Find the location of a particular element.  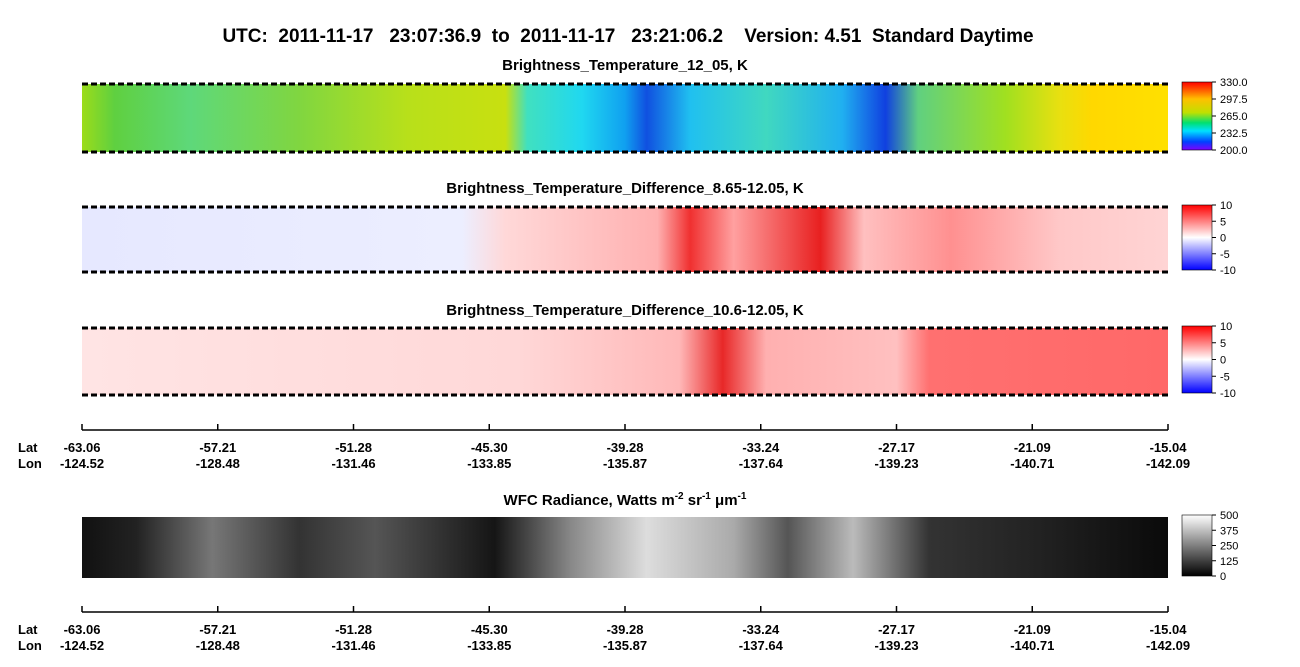

panel-title: WFC Radiance, Watts m-2 sr-1 μm-1 is located at coordinates (625, 500).